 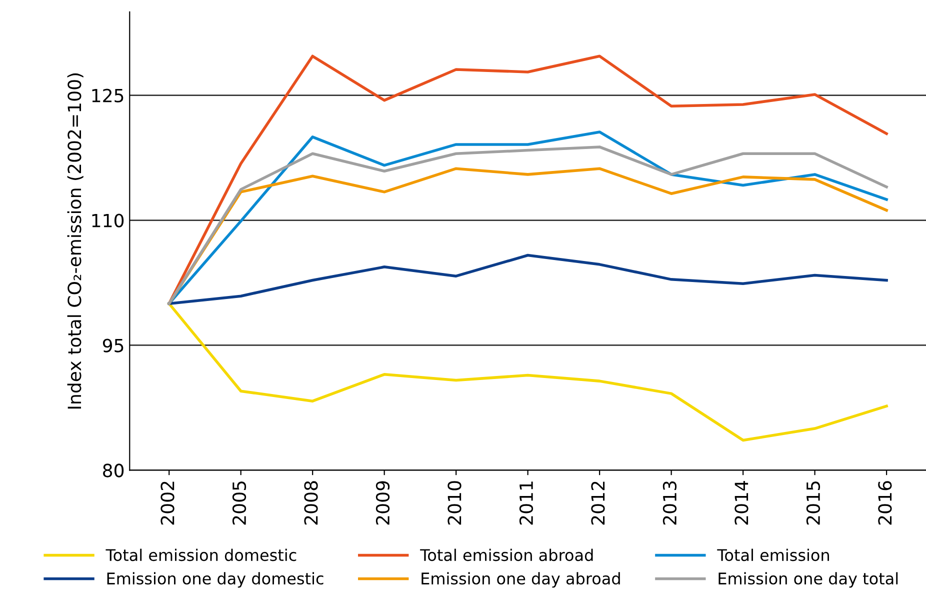 What do you see at coordinates (506, 555) in the screenshot?
I see `legend-label: Total emission abroad` at bounding box center [506, 555].